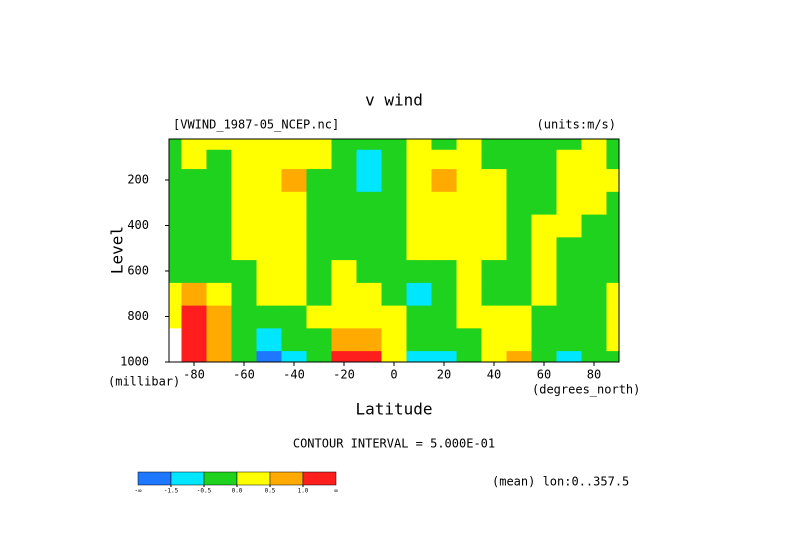 This screenshot has width=789, height=558. Describe the element at coordinates (138, 179) in the screenshot. I see `y-tick-label: 200` at that location.